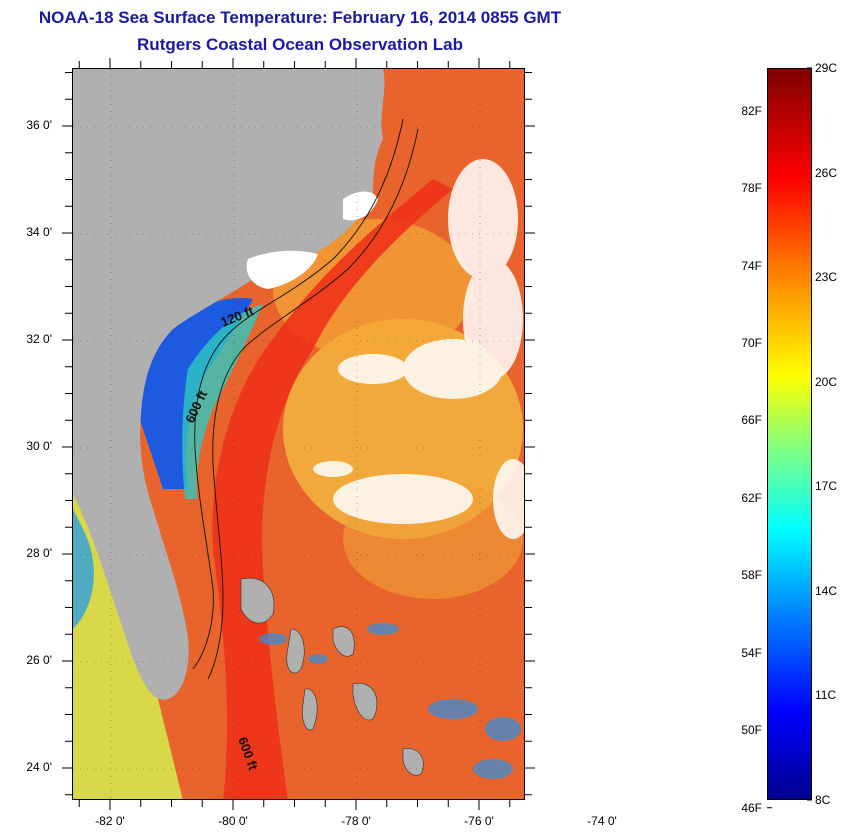 This screenshot has width=841, height=832. What do you see at coordinates (826, 590) in the screenshot?
I see `celsius-label: 14C` at bounding box center [826, 590].